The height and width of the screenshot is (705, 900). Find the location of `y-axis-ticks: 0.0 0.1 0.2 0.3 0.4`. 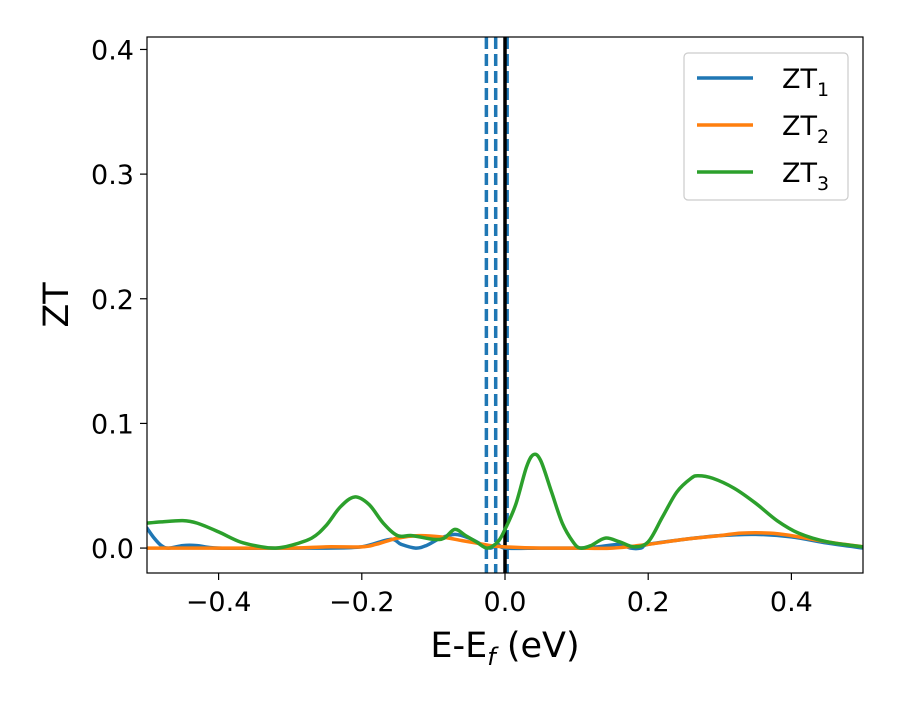

y-axis-ticks: 0.0 0.1 0.2 0.3 0.4 is located at coordinates (119, 300).